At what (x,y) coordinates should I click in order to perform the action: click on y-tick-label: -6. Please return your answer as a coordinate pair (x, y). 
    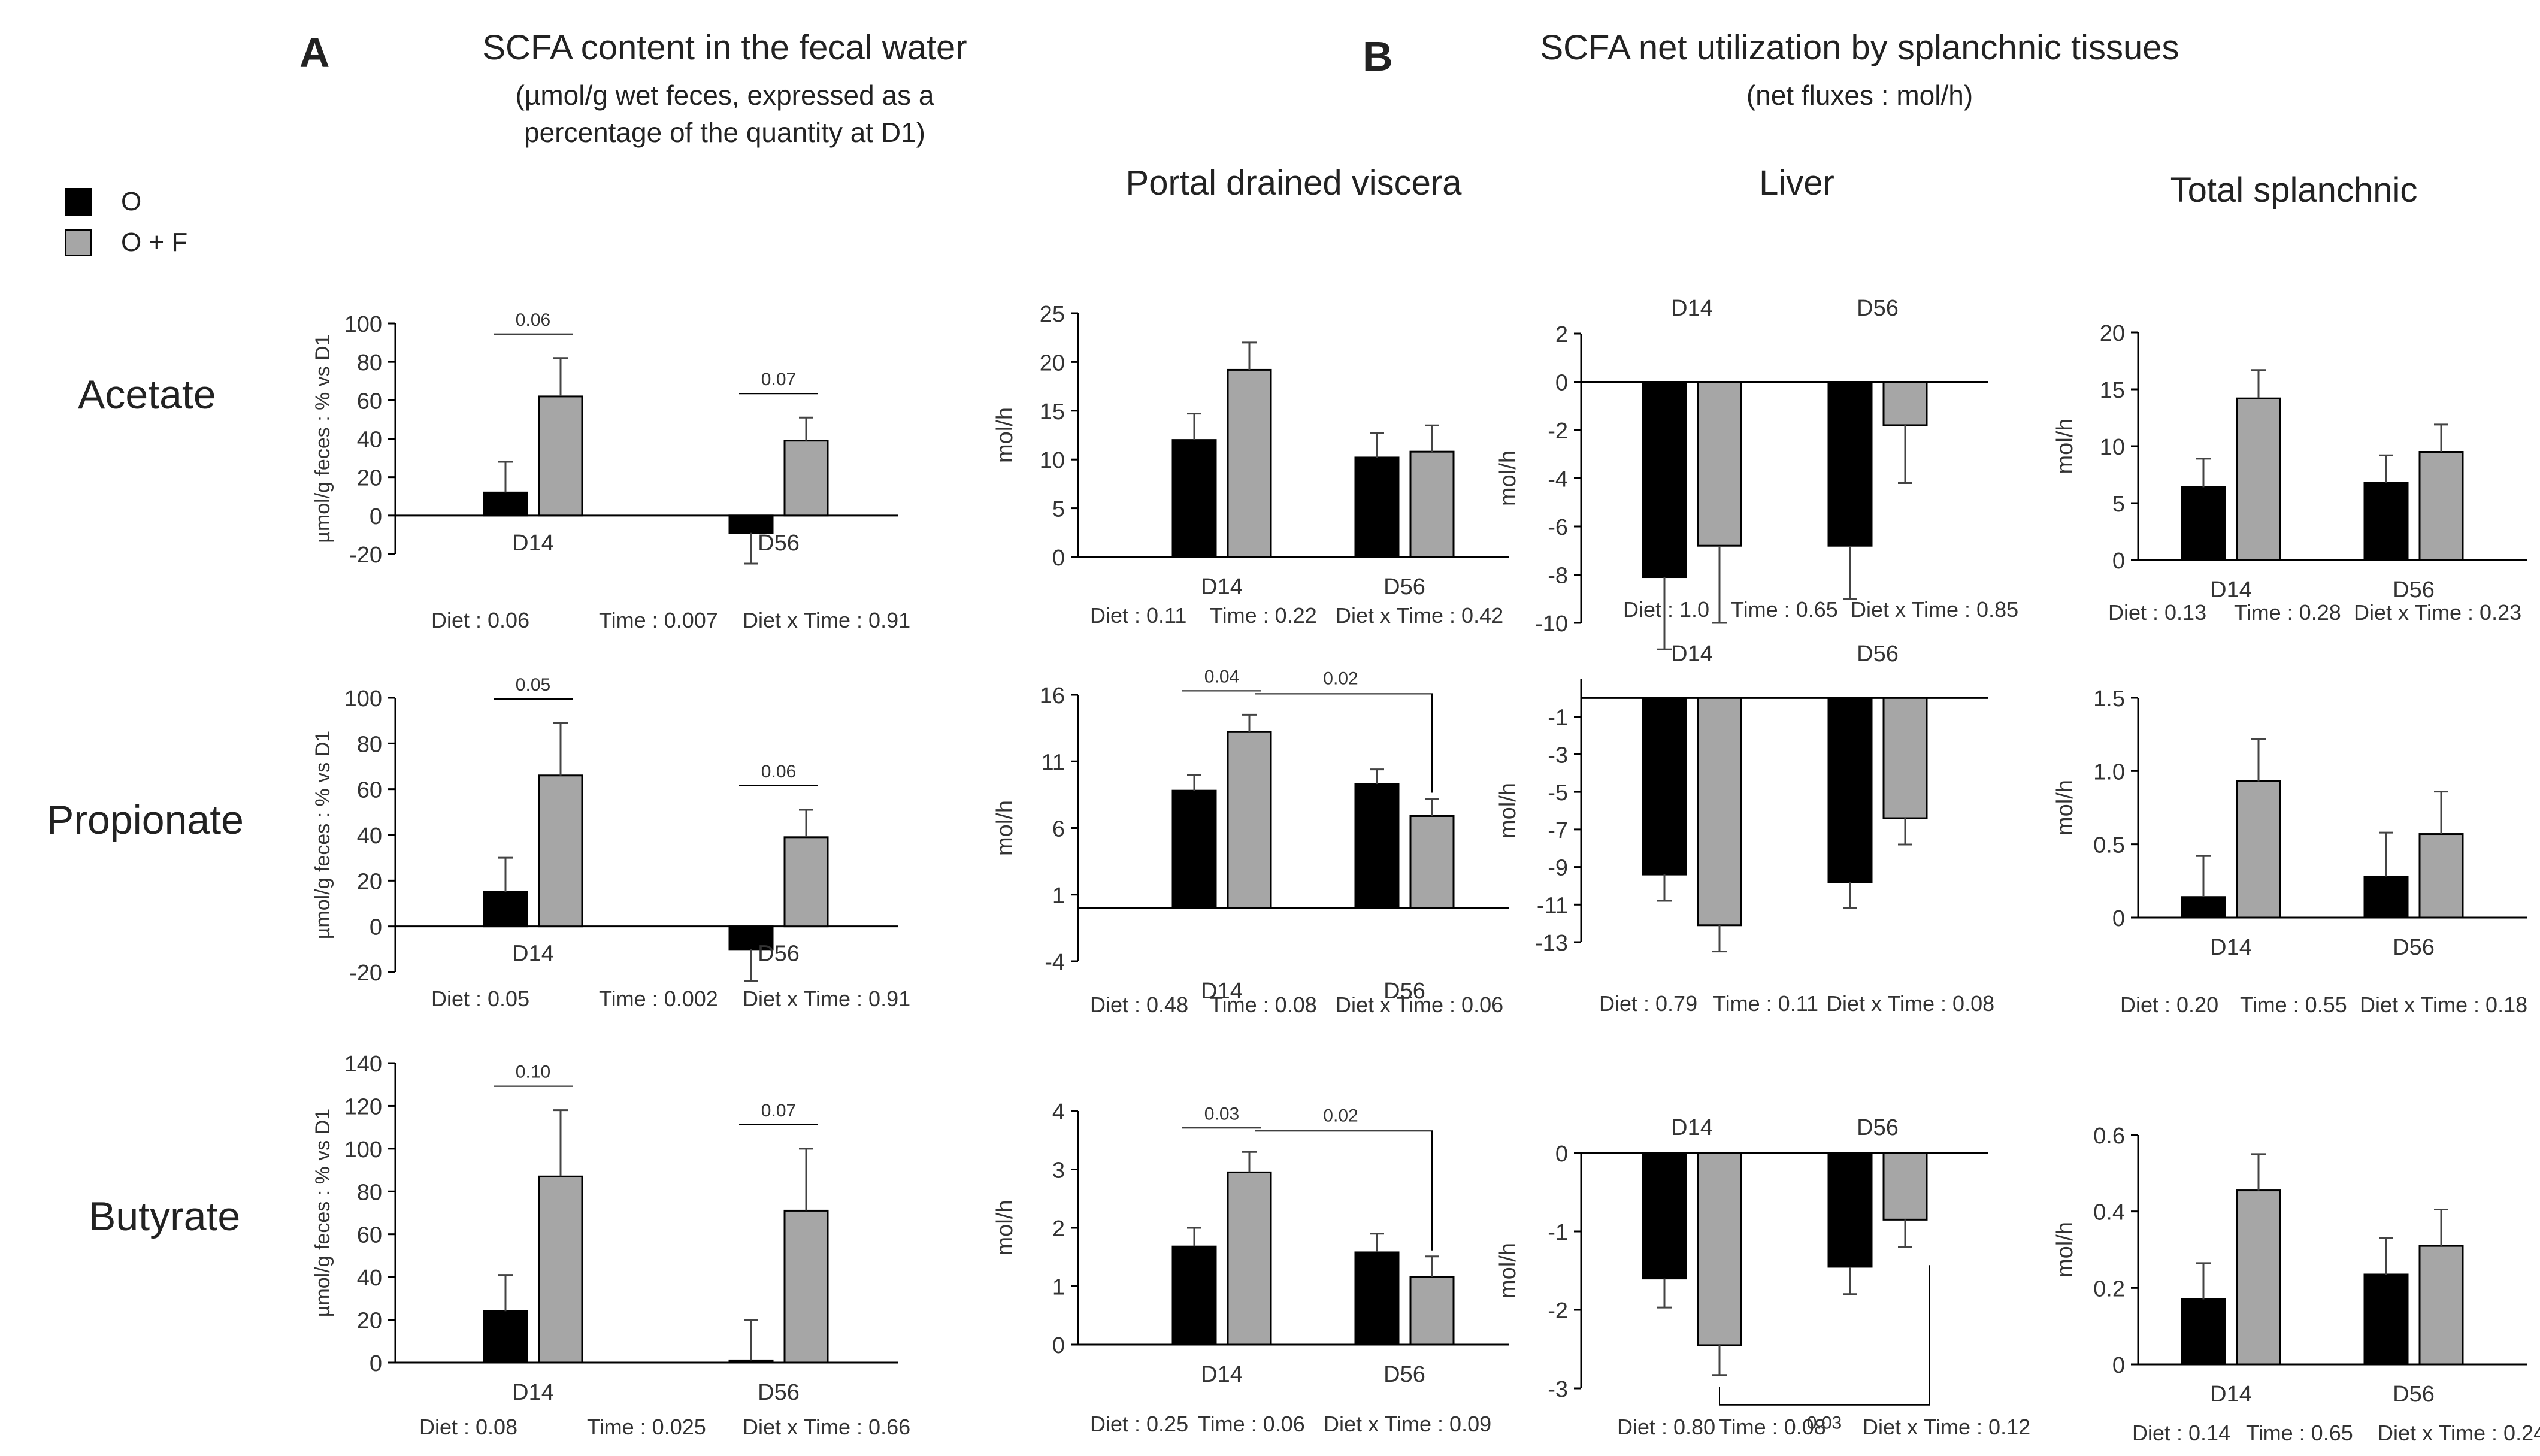
    Looking at the image, I should click on (1558, 527).